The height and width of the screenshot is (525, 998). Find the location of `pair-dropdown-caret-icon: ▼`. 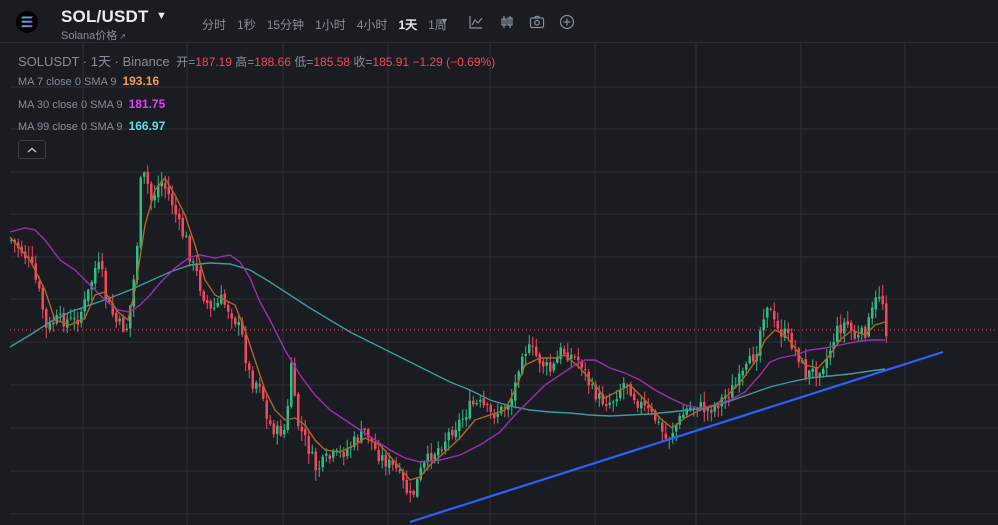

pair-dropdown-caret-icon: ▼ is located at coordinates (161, 16).